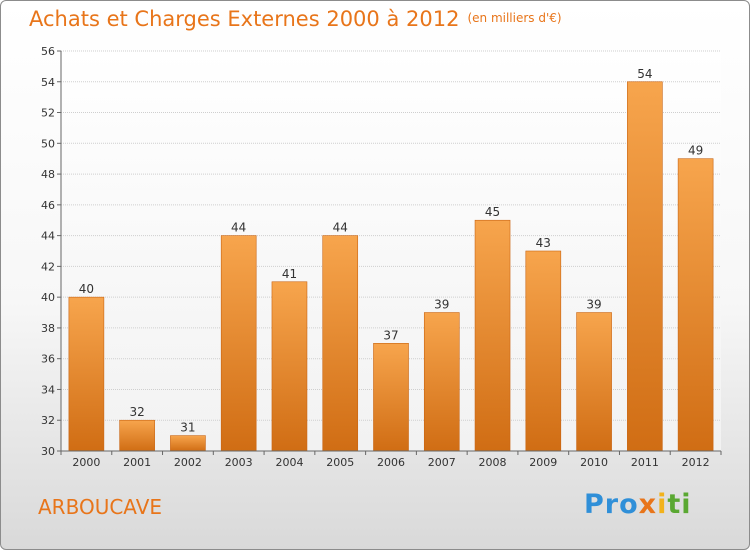  What do you see at coordinates (593, 305) in the screenshot?
I see `data-label-2010: 39` at bounding box center [593, 305].